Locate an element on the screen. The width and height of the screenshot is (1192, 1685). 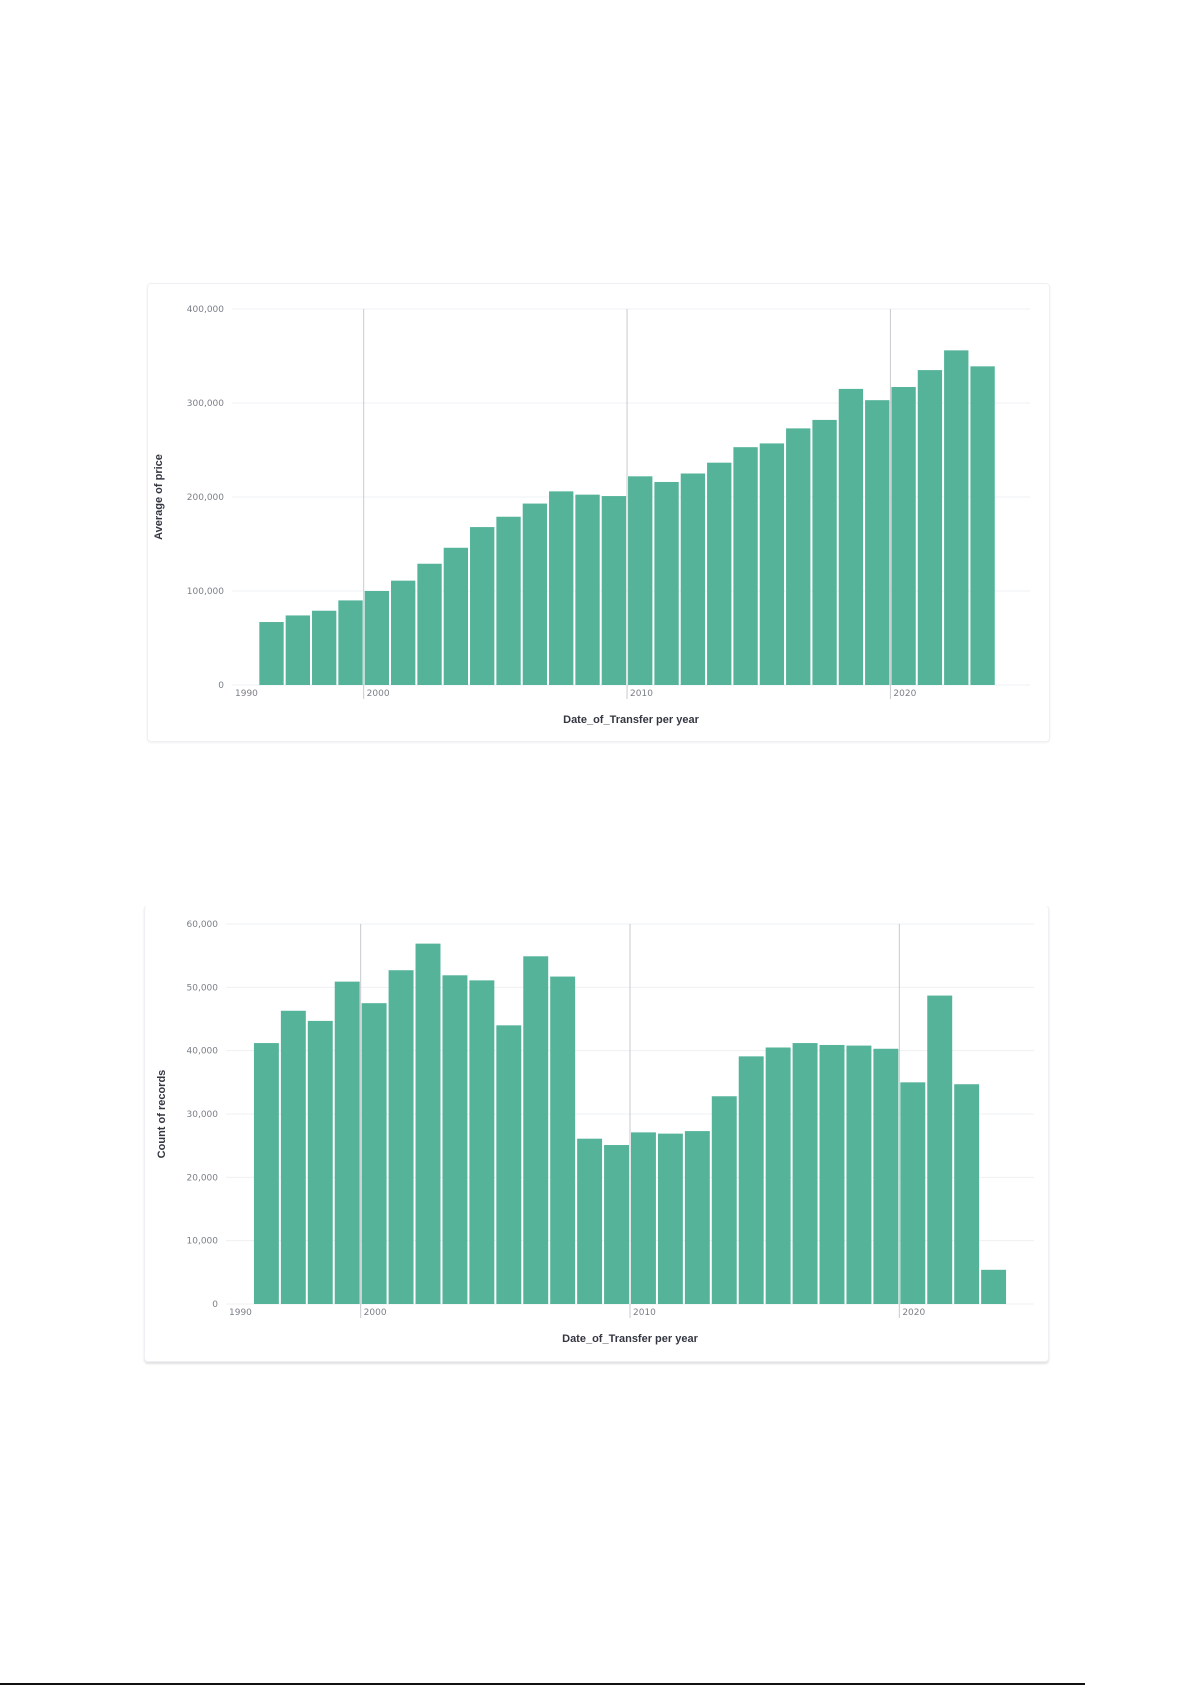
y-tick-label: 30,000 is located at coordinates (203, 1115).